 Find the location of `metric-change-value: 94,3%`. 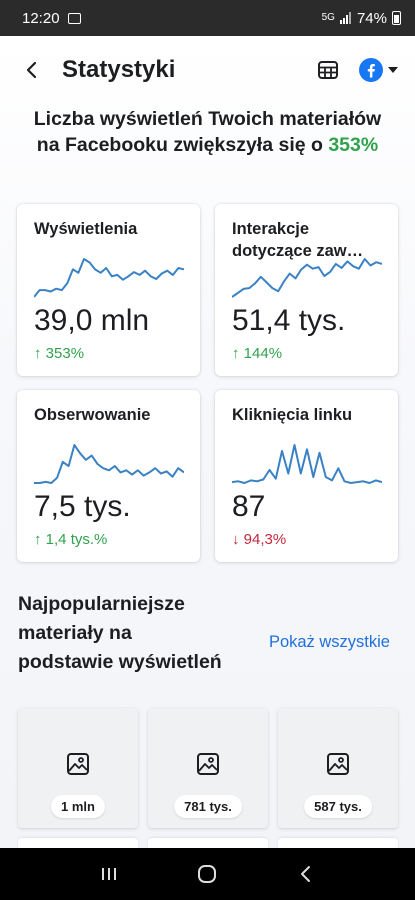

metric-change-value: 94,3% is located at coordinates (265, 539).